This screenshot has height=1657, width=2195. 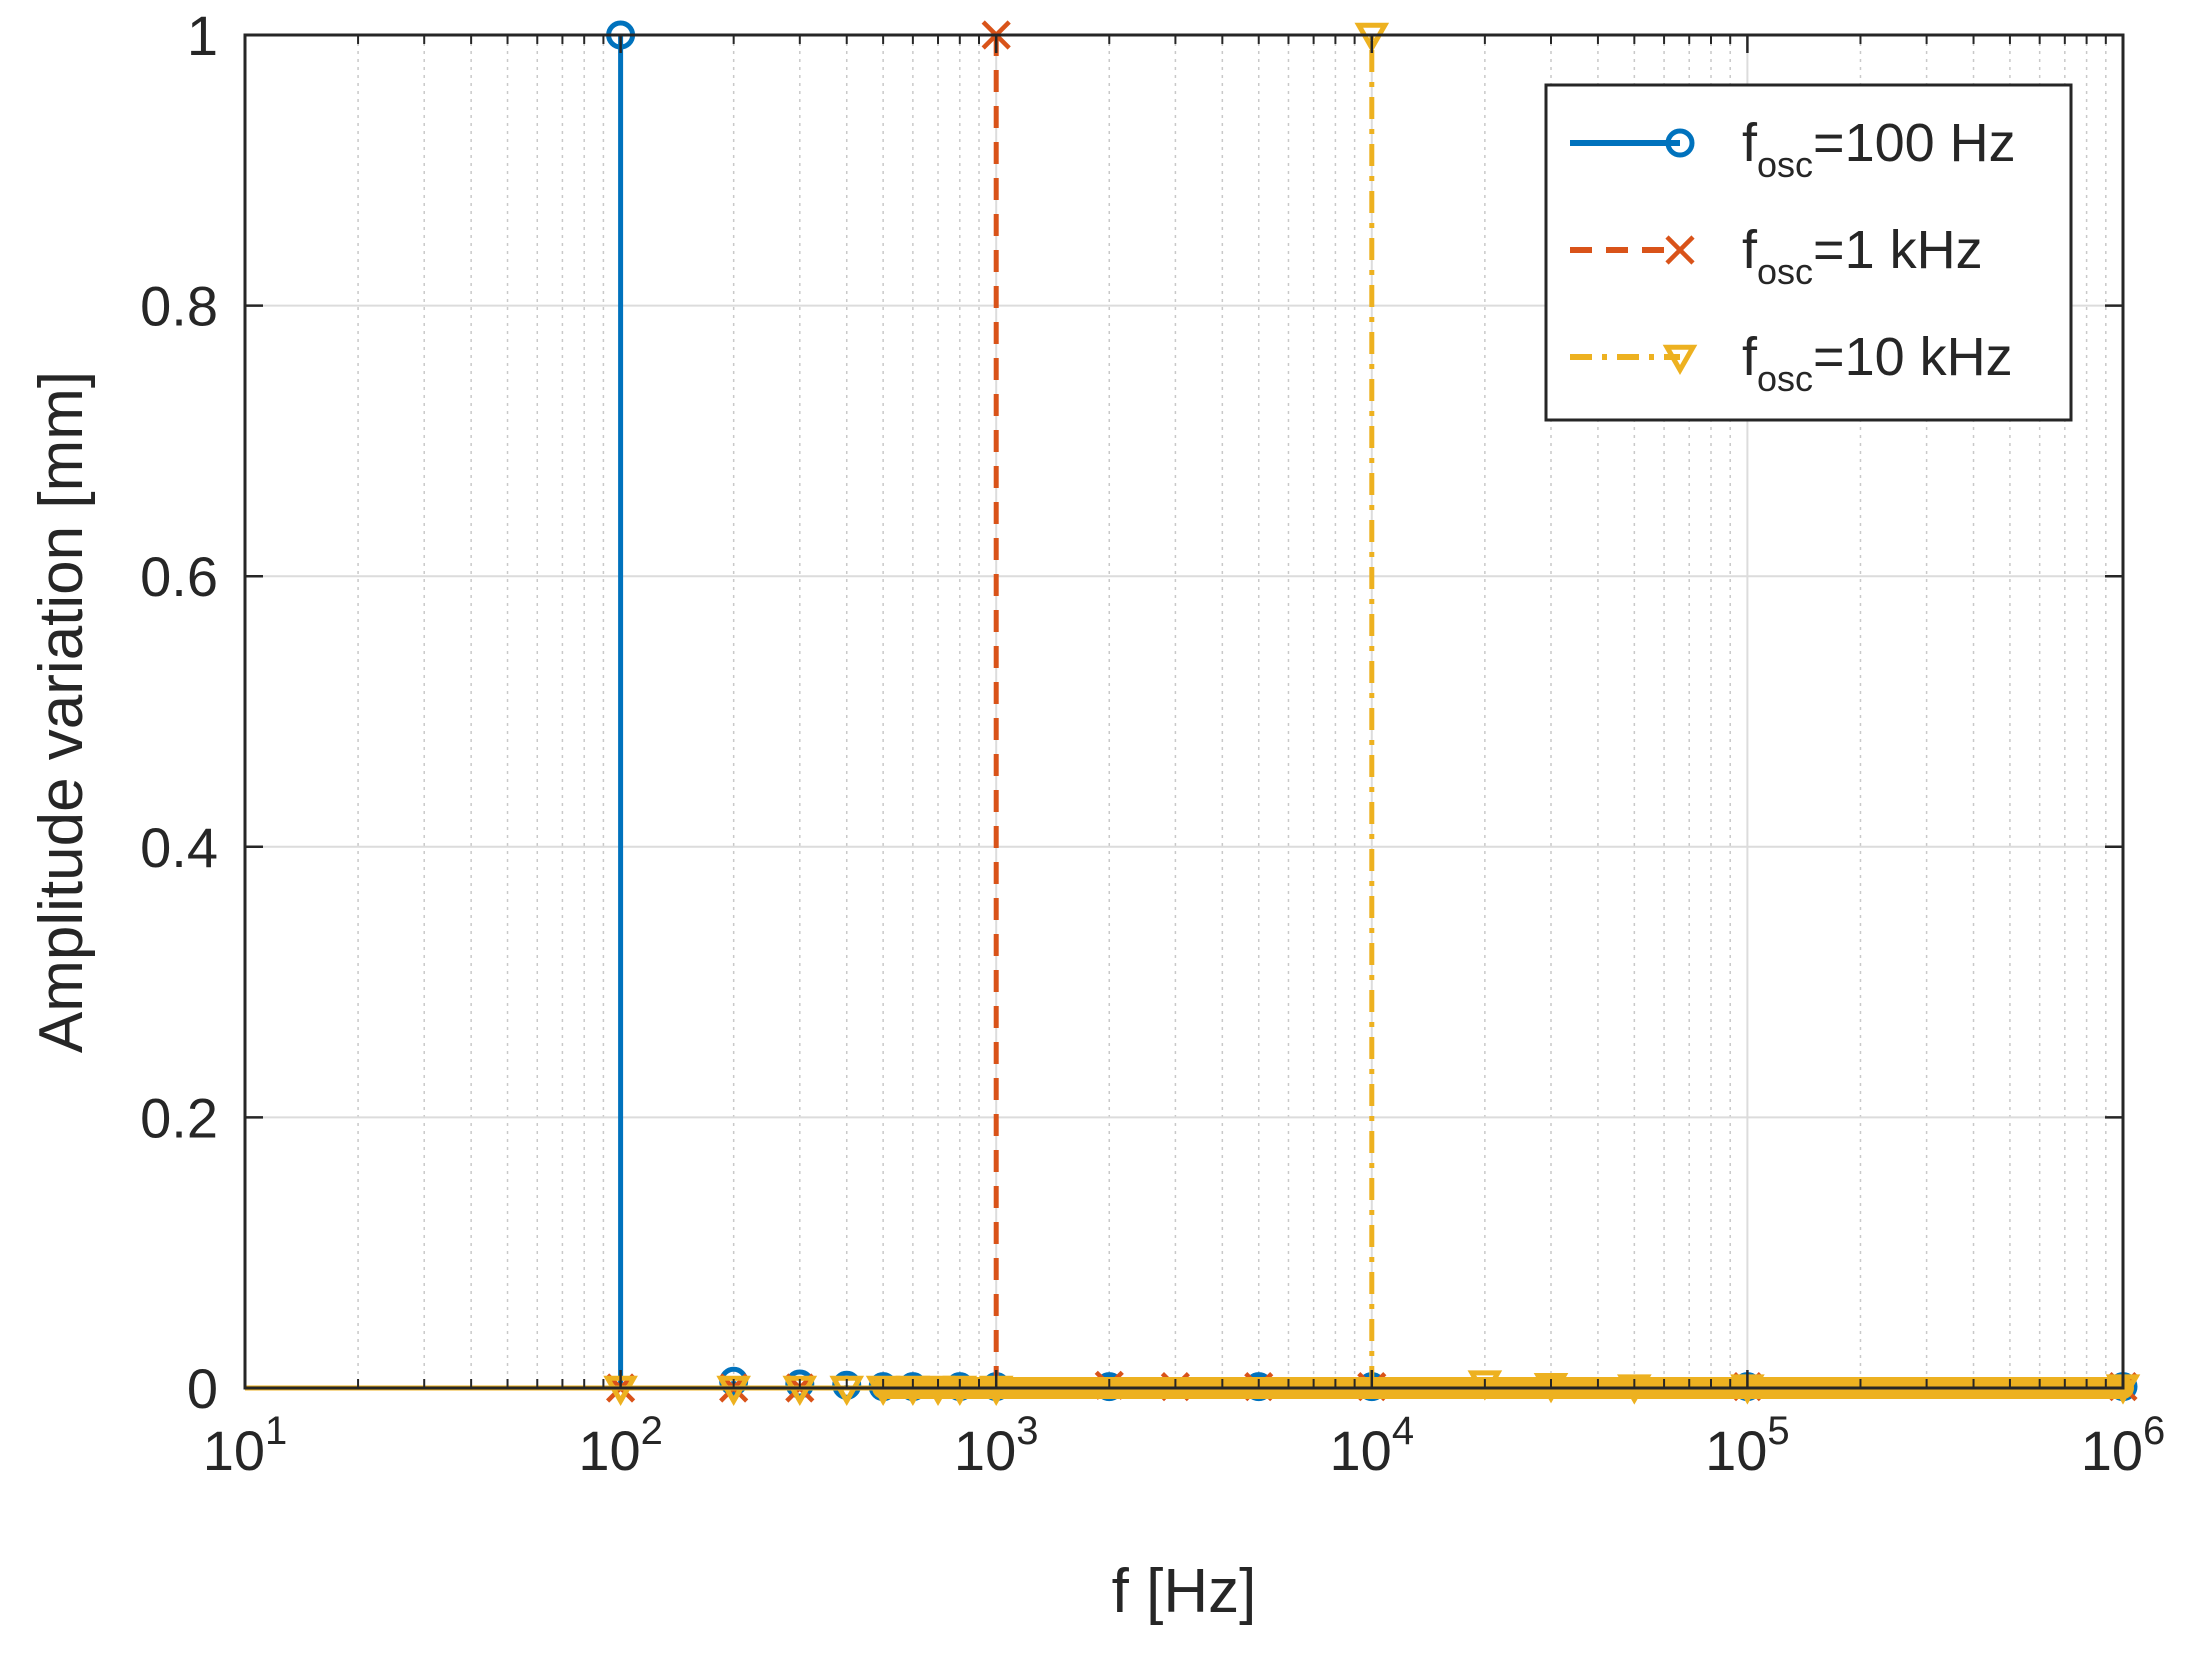 I want to click on legend: fosc=100 Hz fosc=1 kHz fosc=10 kHz, so click(x=1808, y=252).